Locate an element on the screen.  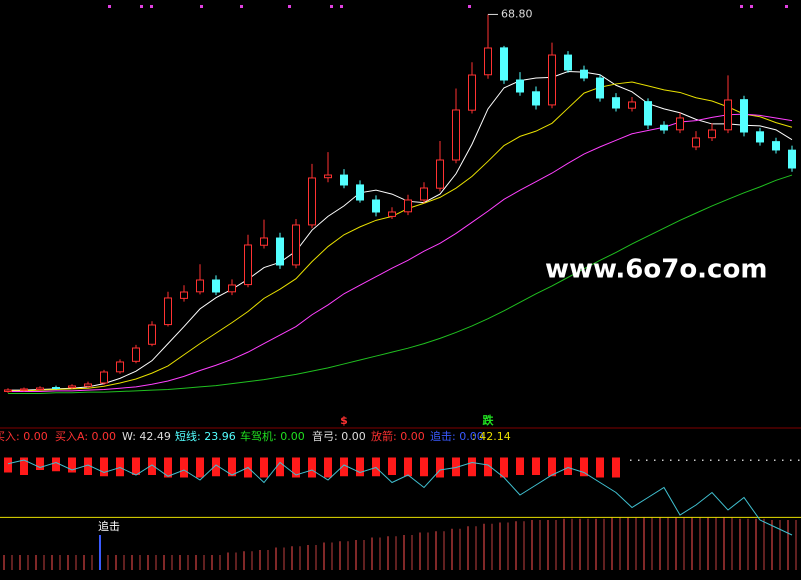
indicator-label: 音弓: 0.00 is located at coordinates (339, 436).